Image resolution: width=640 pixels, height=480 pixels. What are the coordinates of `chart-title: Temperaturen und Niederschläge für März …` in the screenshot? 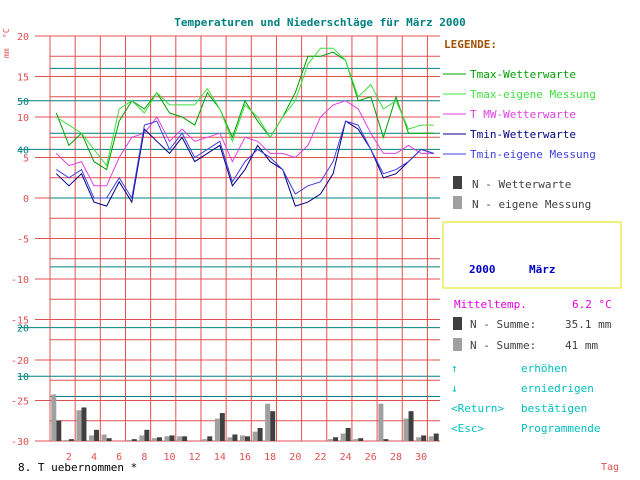 It's located at (319, 22).